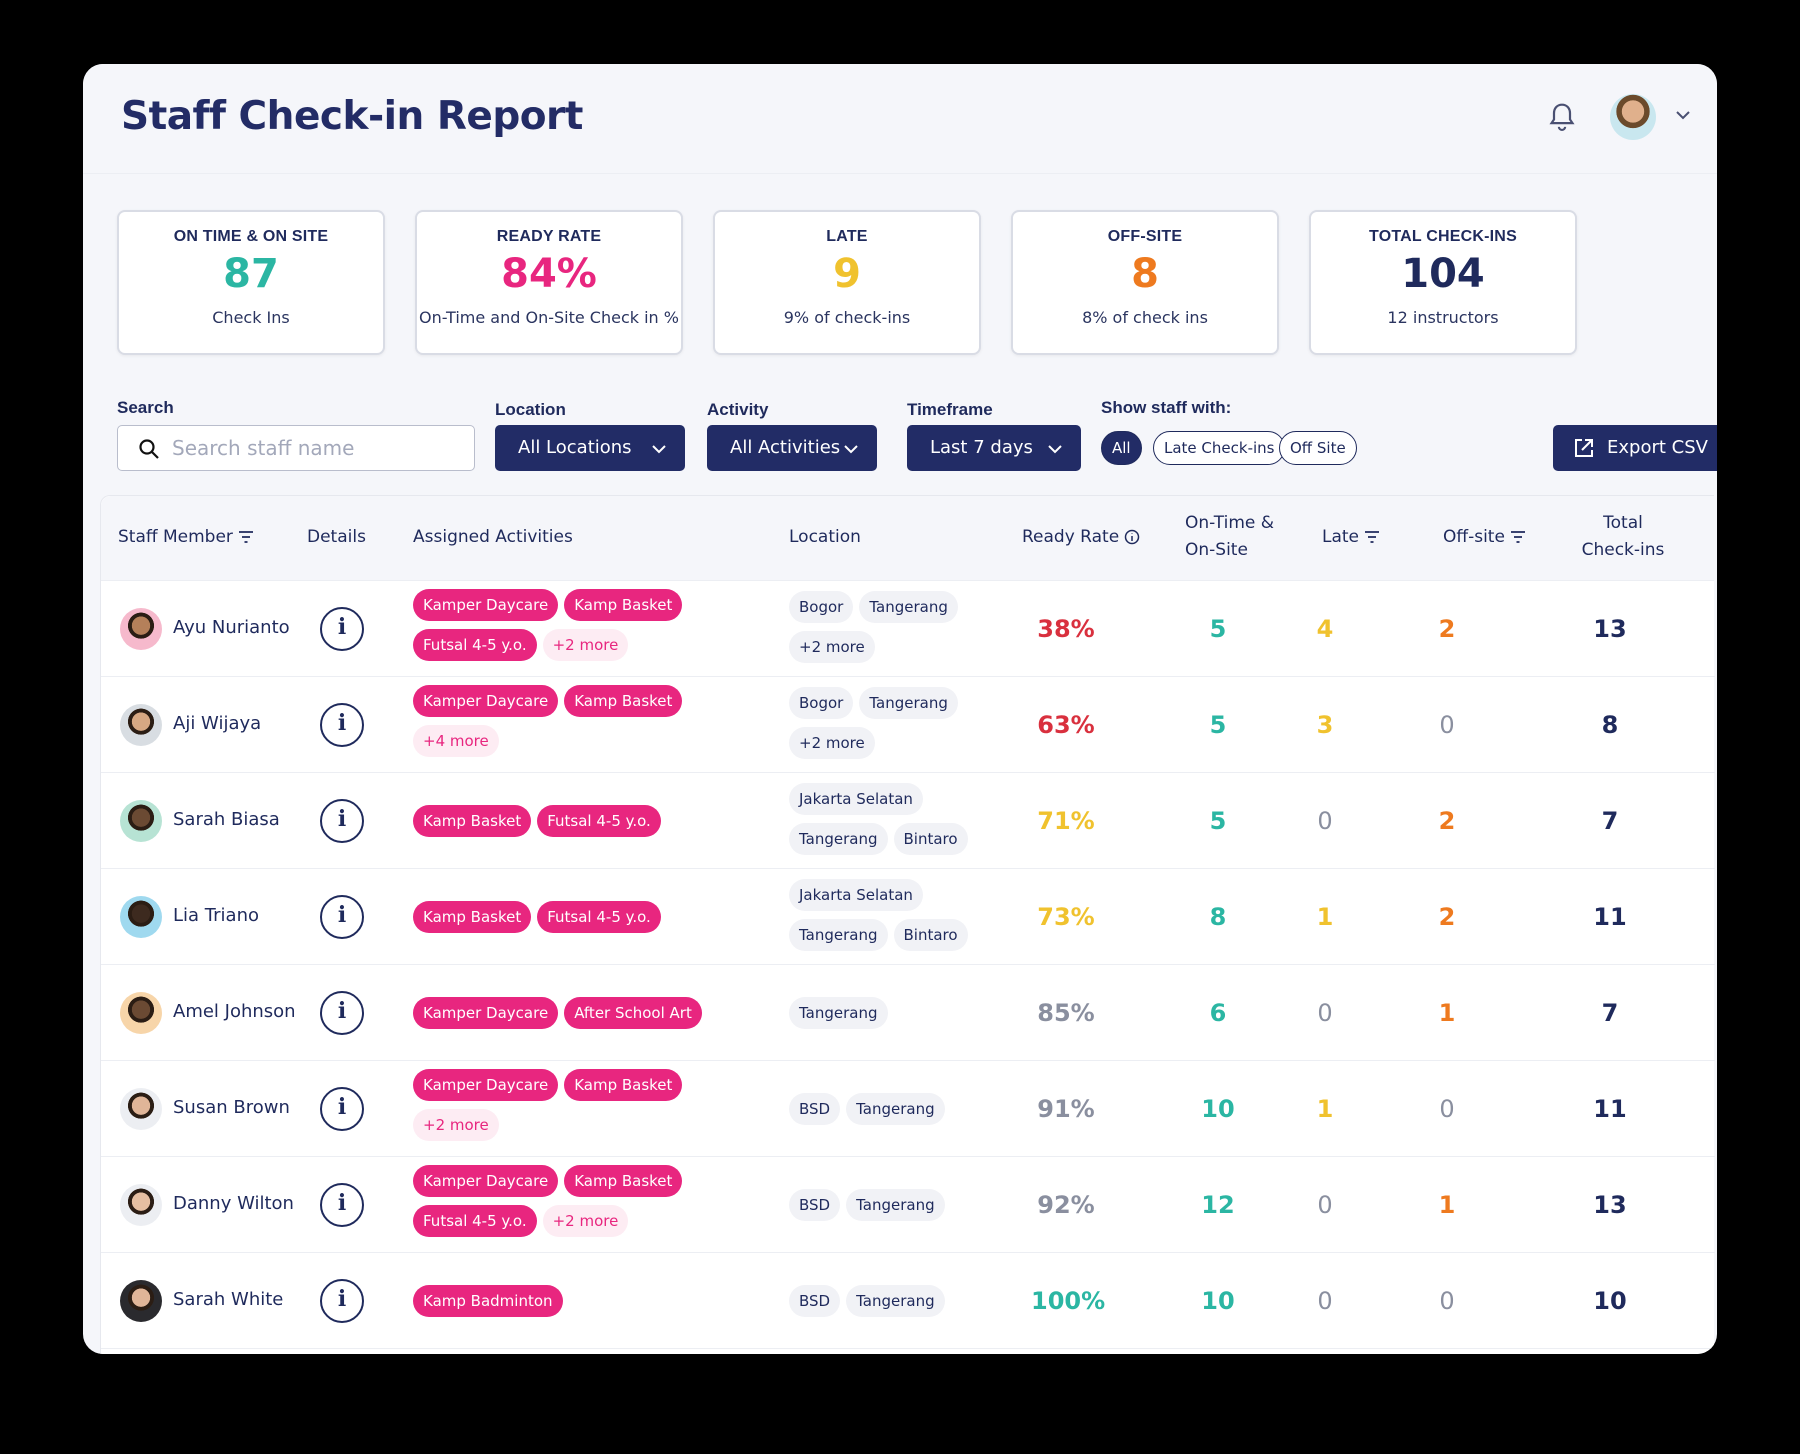 This screenshot has width=1800, height=1454. I want to click on card-subtitle: 12 instructors, so click(1443, 317).